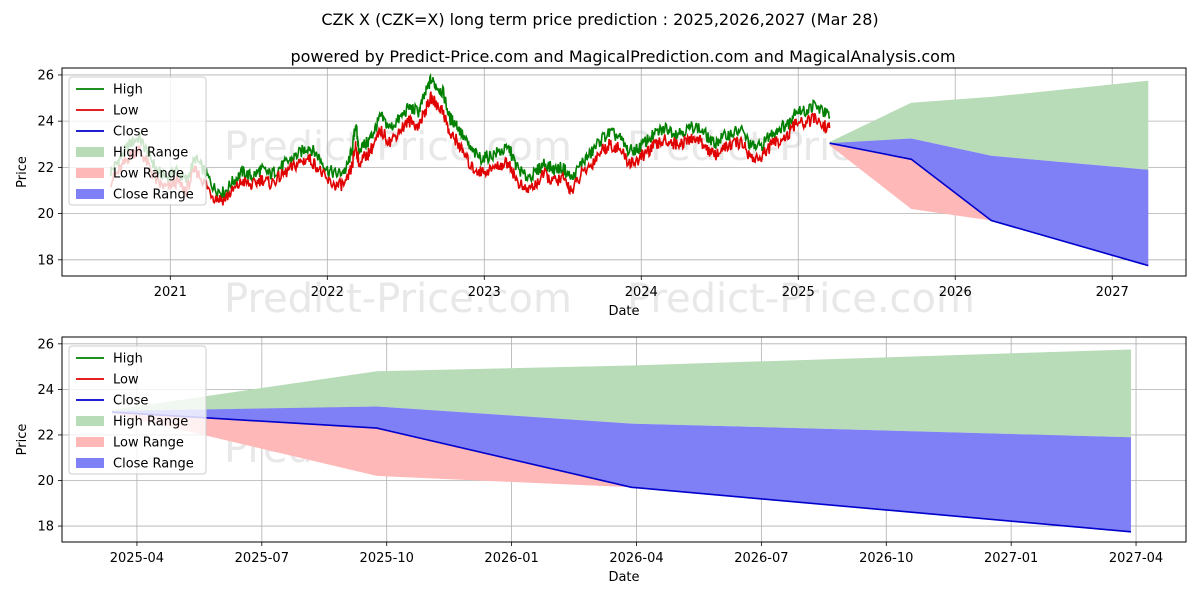 Image resolution: width=1200 pixels, height=604 pixels. What do you see at coordinates (955, 292) in the screenshot?
I see `x-tick-label: 2026` at bounding box center [955, 292].